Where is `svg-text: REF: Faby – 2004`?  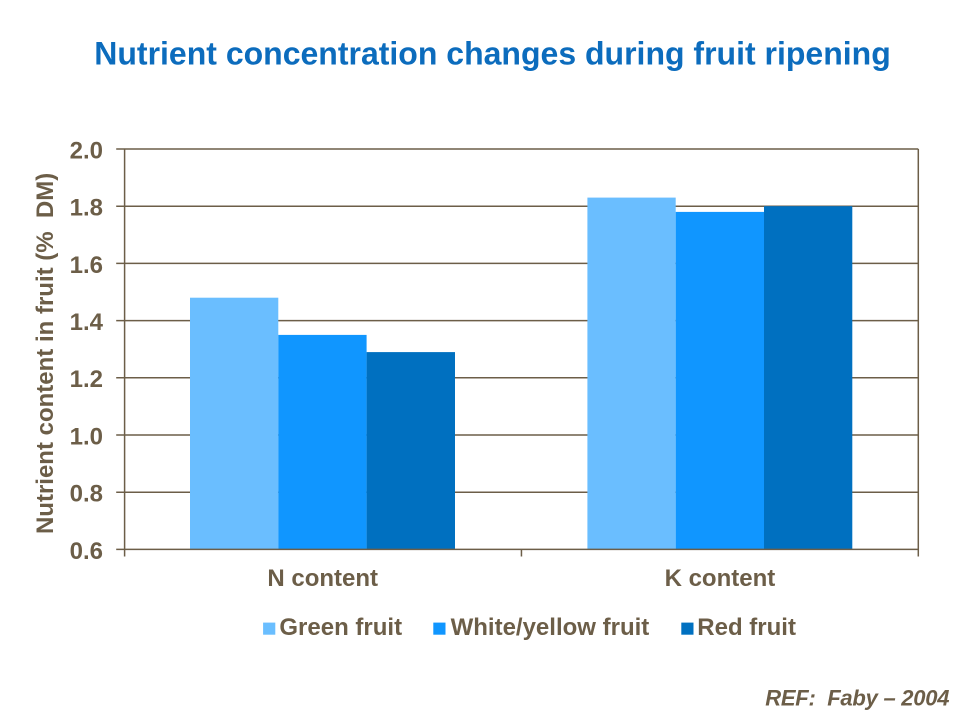 svg-text: REF: Faby – 2004 is located at coordinates (857, 698).